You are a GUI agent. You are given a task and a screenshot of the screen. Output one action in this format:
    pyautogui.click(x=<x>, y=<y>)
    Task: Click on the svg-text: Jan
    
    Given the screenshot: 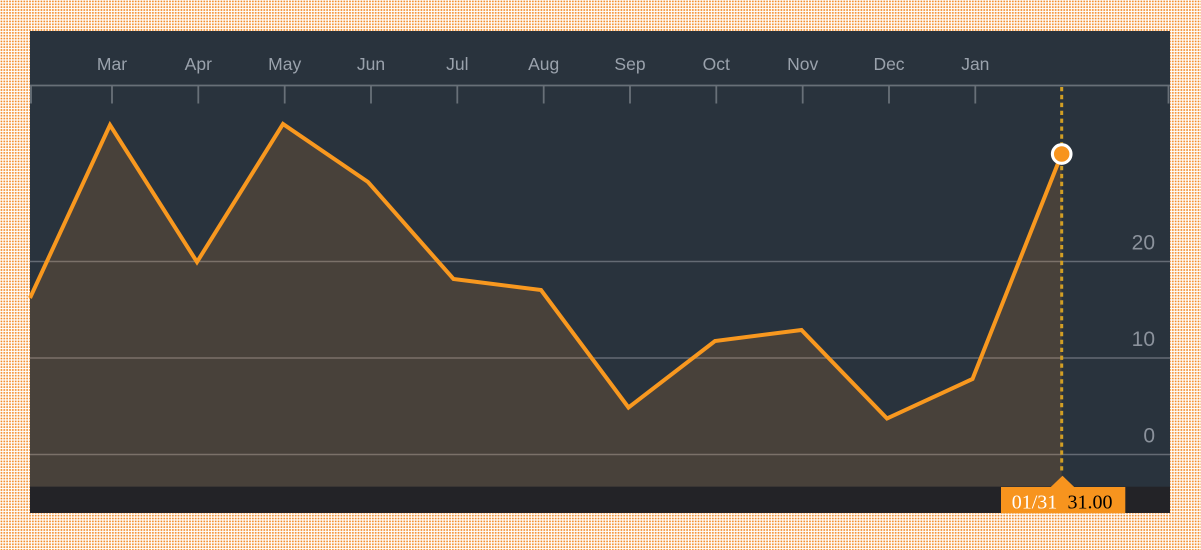 What is the action you would take?
    pyautogui.click(x=975, y=64)
    